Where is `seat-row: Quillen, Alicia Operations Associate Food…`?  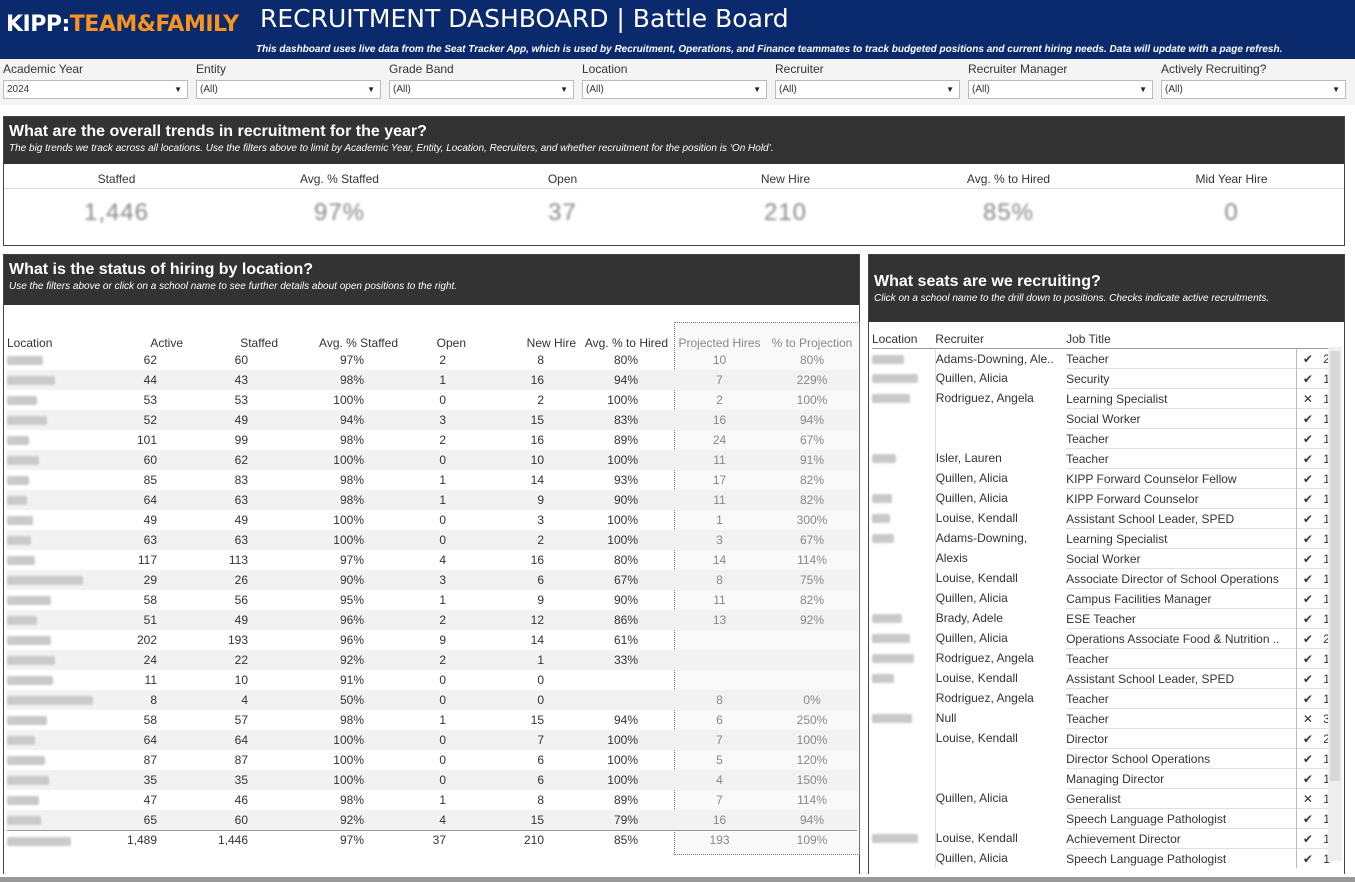
seat-row: Quillen, Alicia Operations Associate Food… is located at coordinates (1103, 637).